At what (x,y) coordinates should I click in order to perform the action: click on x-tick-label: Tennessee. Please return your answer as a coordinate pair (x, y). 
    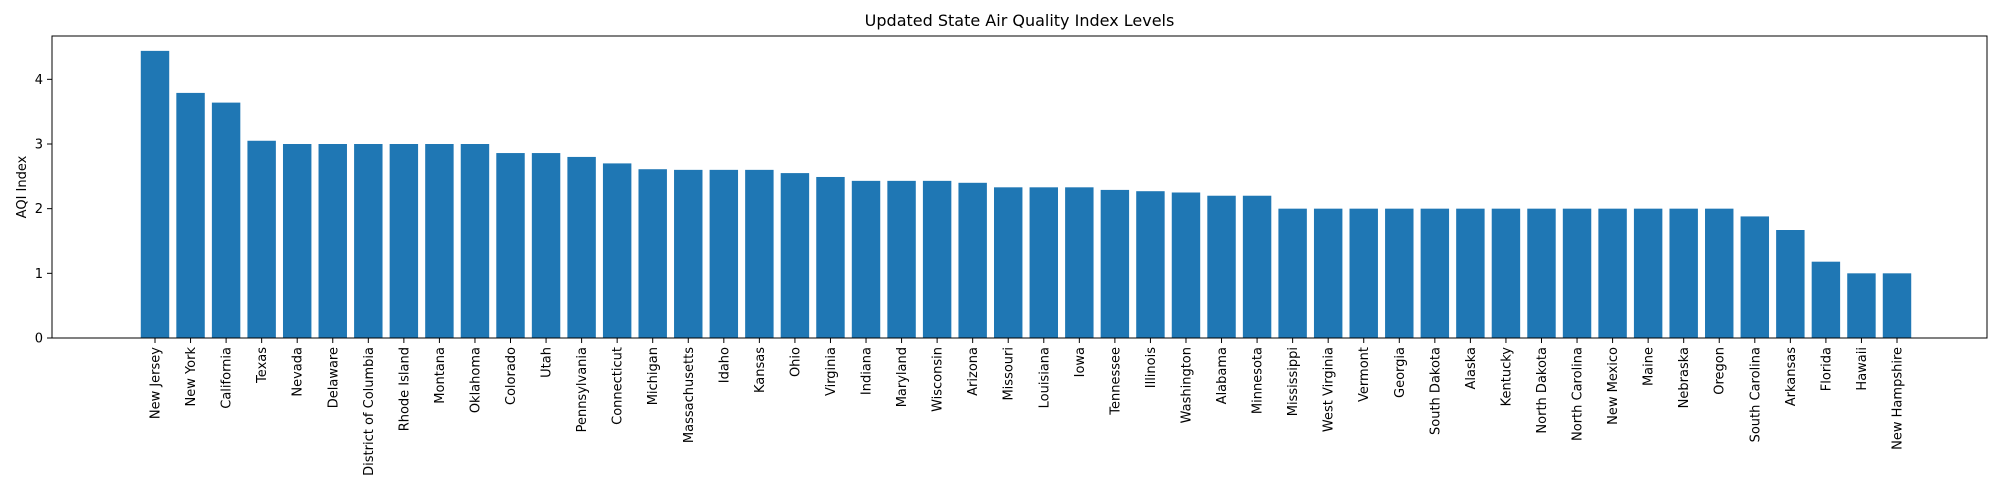
    Looking at the image, I should click on (1115, 381).